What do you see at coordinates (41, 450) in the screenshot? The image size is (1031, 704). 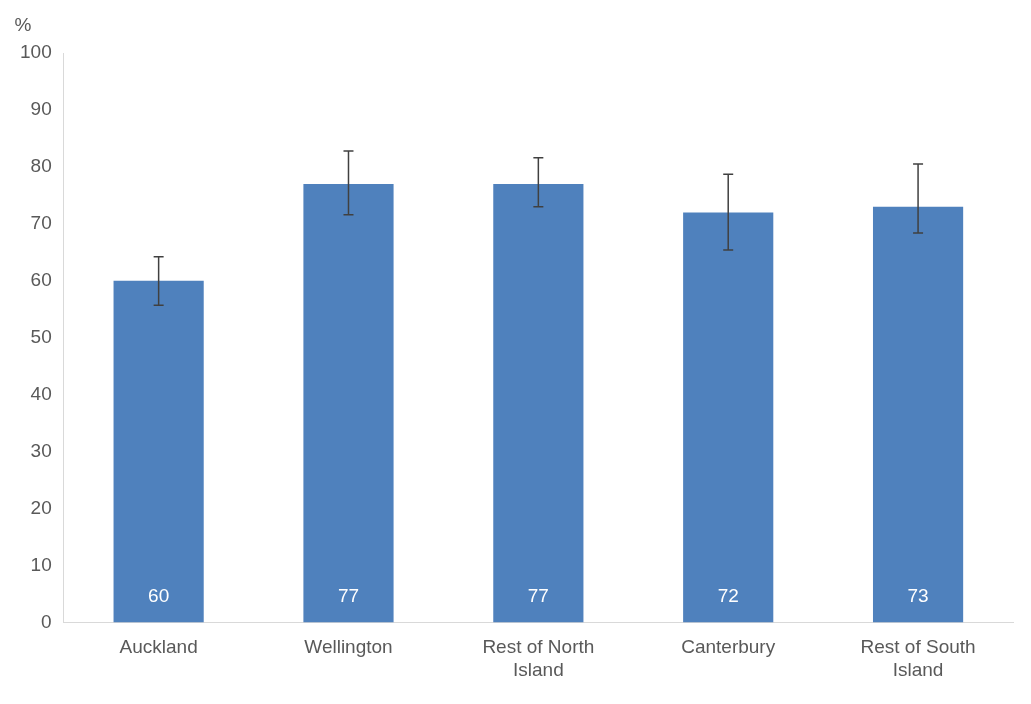 I see `y-tick-label: 30` at bounding box center [41, 450].